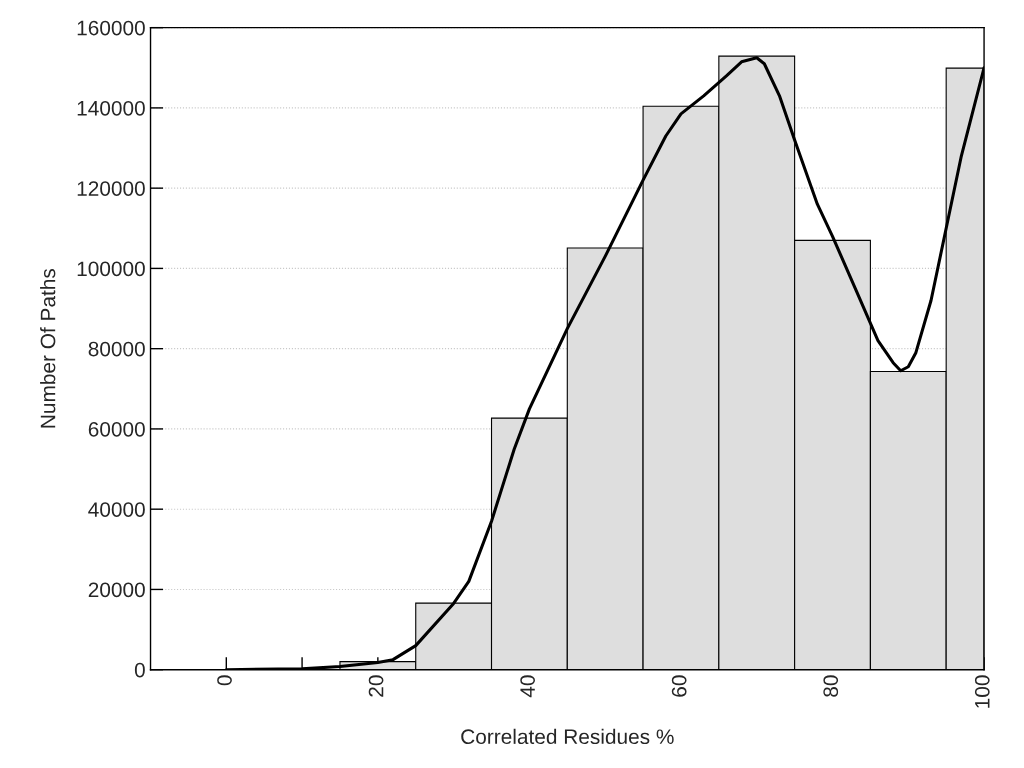 Image resolution: width=1024 pixels, height=768 pixels. Describe the element at coordinates (111, 269) in the screenshot. I see `y-tick-label: 100000` at that location.